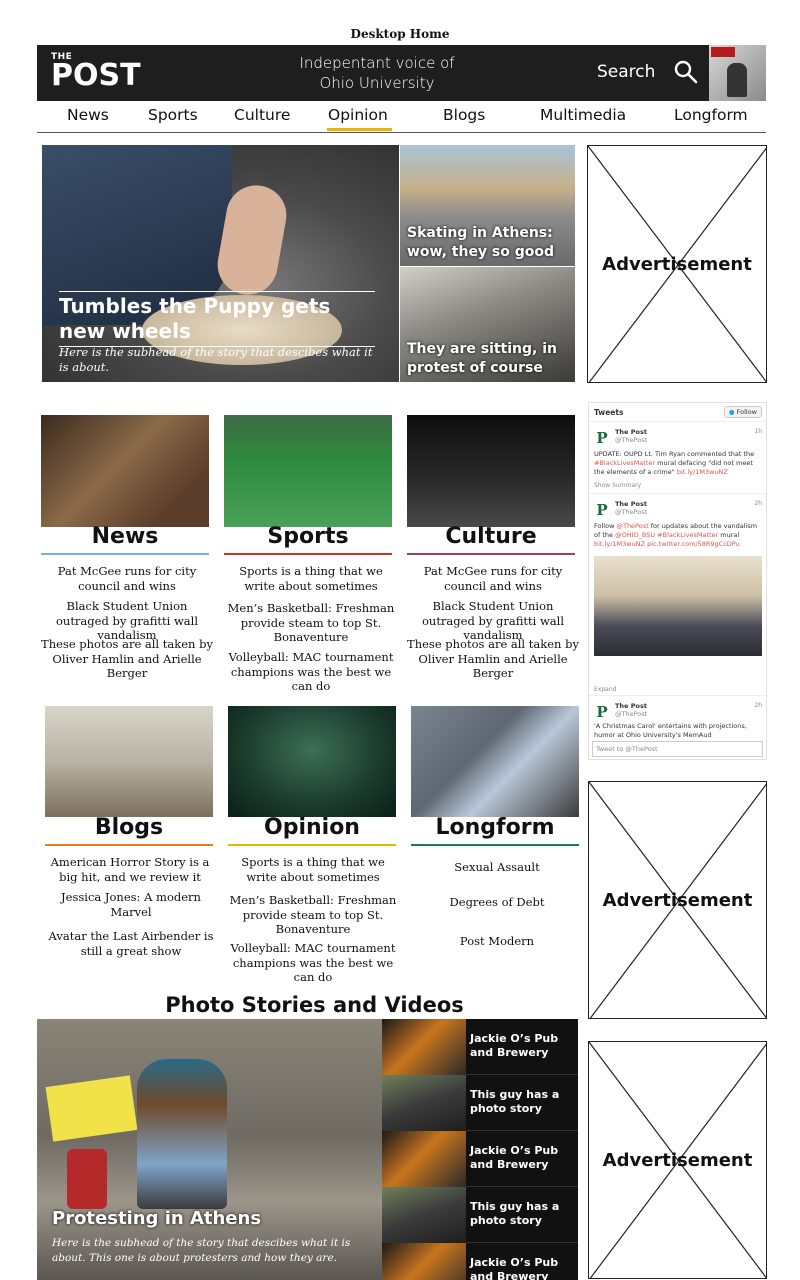  What do you see at coordinates (129, 761) in the screenshot?
I see `blogs-section-photo` at bounding box center [129, 761].